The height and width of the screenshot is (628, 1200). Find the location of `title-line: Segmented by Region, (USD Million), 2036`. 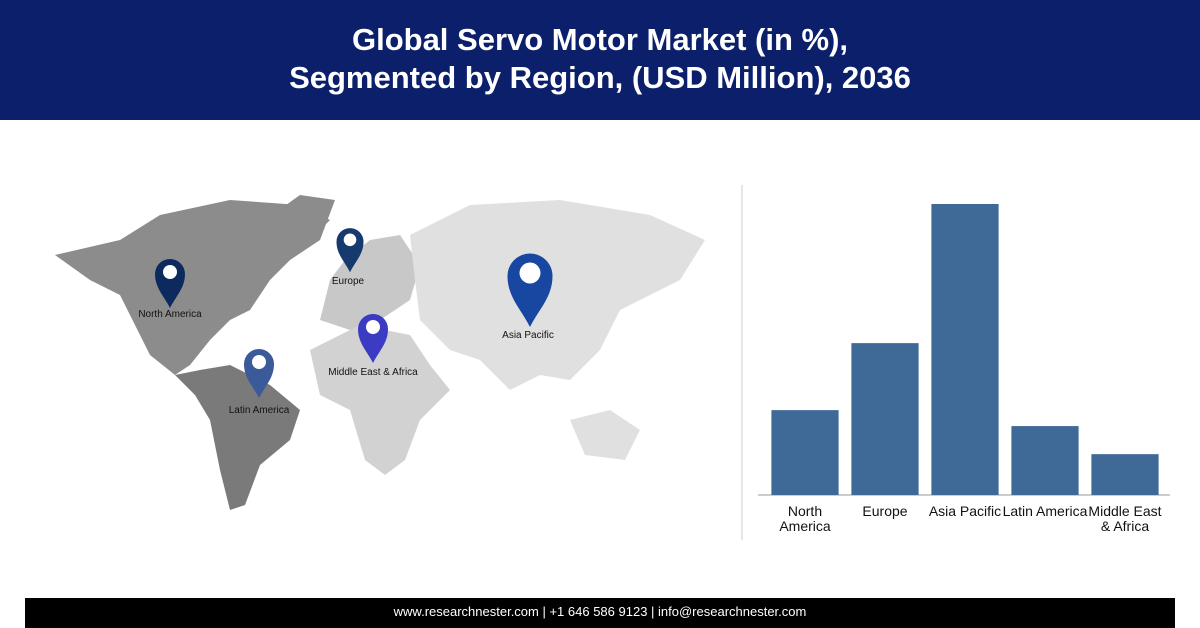

title-line: Segmented by Region, (USD Million), 2036 is located at coordinates (600, 77).